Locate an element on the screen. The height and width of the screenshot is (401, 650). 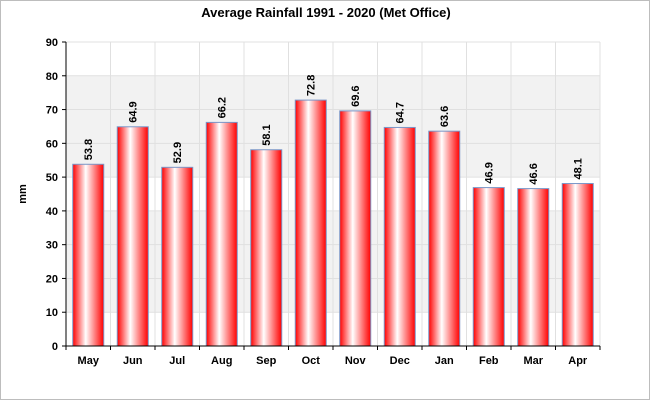
bar-value-label: 48.1 is located at coordinates (579, 168).